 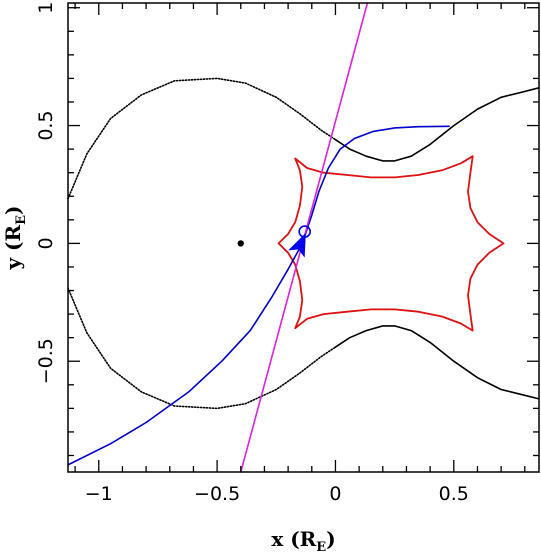 What do you see at coordinates (321, 547) in the screenshot?
I see `x-axis-label-sub: E` at bounding box center [321, 547].